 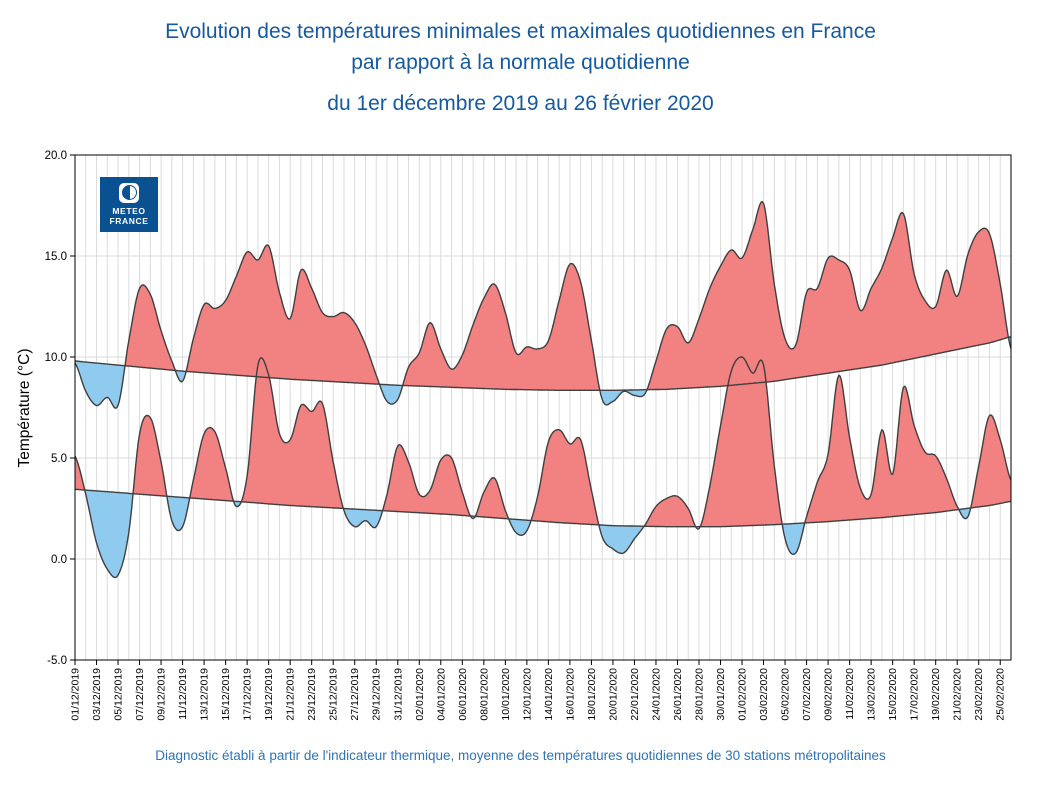 I want to click on logo-word-meteo: METEO, so click(x=129, y=210).